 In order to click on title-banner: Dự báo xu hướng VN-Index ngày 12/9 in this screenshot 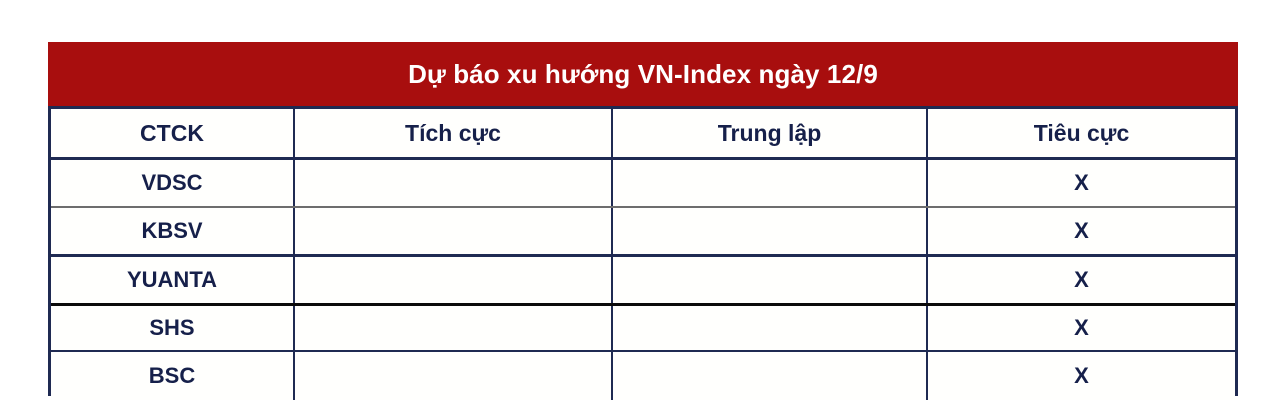, I will do `click(643, 74)`.